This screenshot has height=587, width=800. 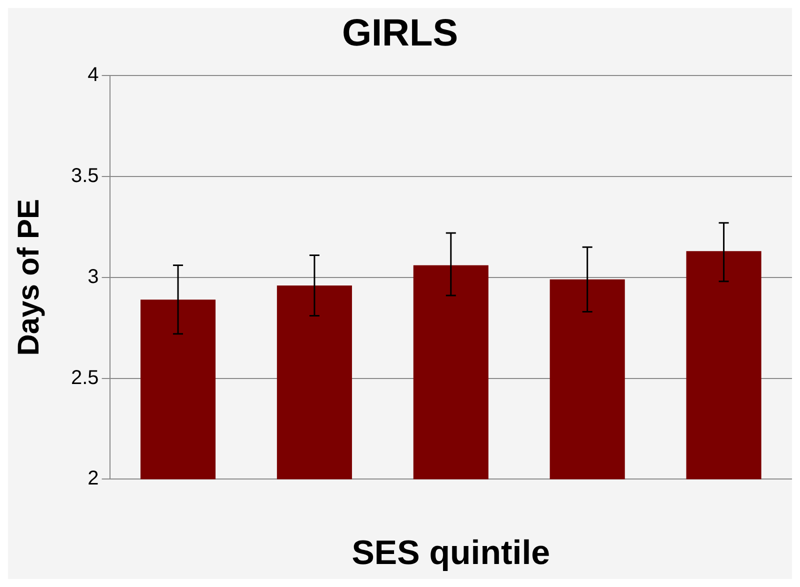 What do you see at coordinates (400, 33) in the screenshot?
I see `chart-title: GIRLS` at bounding box center [400, 33].